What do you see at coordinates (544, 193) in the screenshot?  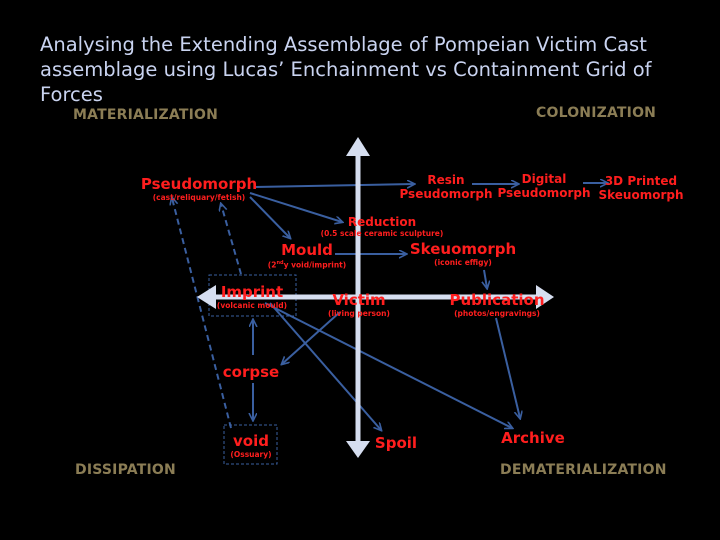 I see `node-digital-line2: Pseudomorph` at bounding box center [544, 193].